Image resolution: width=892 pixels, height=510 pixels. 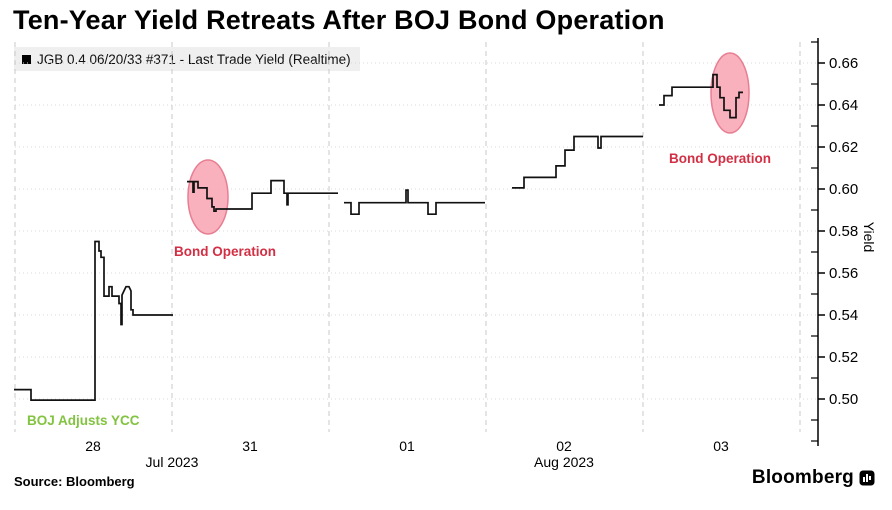 I want to click on source-label: Source: Bloomberg, so click(x=74, y=481).